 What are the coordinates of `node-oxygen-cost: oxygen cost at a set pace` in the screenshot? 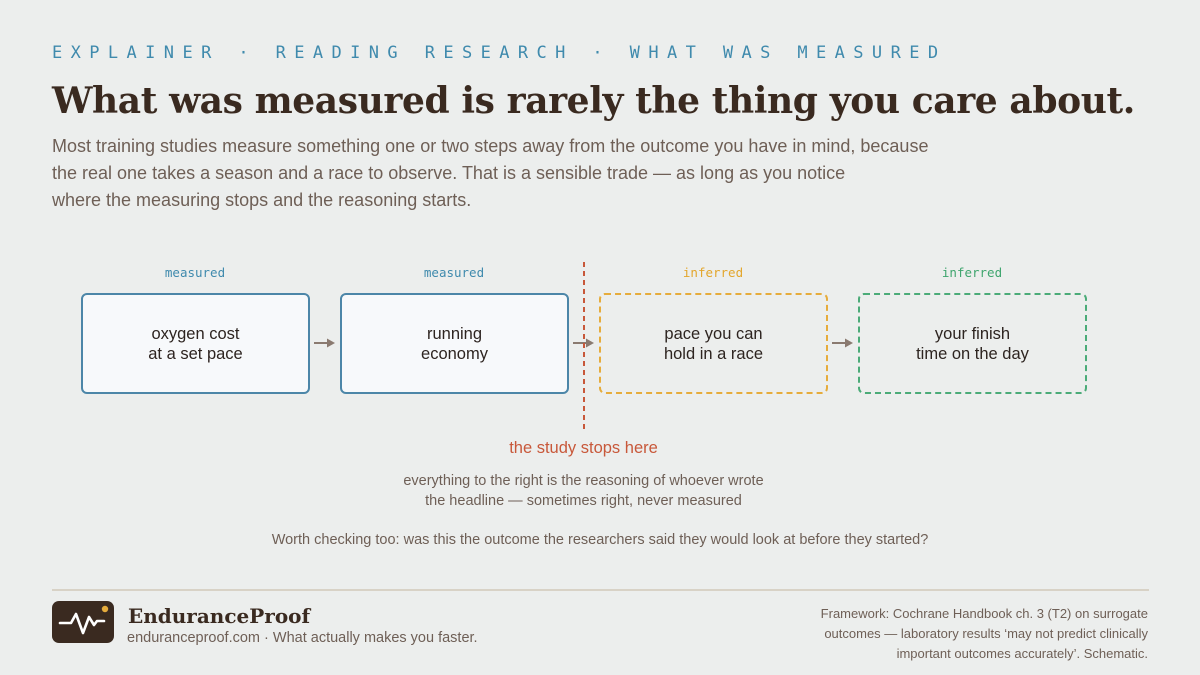 It's located at (195, 343).